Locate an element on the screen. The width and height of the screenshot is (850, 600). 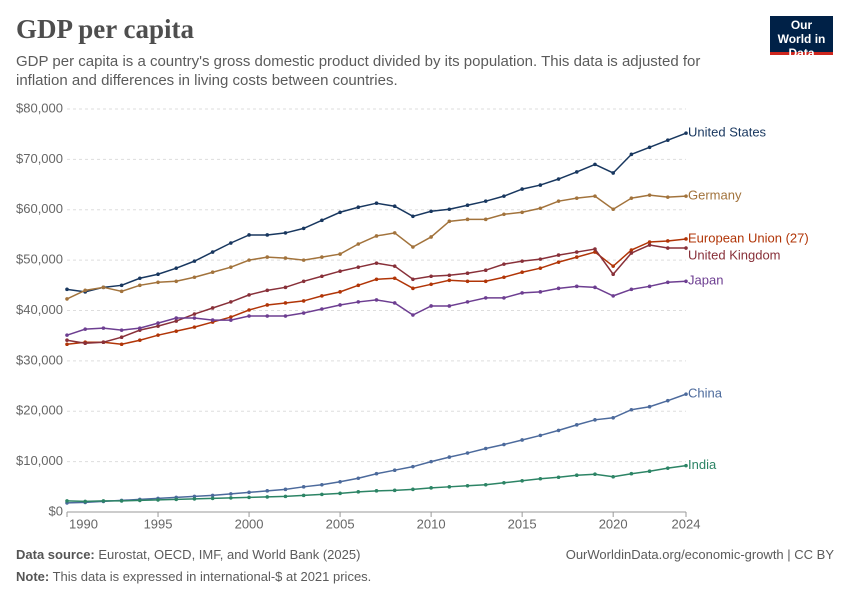
series-label: United Kingdom is located at coordinates (734, 254).